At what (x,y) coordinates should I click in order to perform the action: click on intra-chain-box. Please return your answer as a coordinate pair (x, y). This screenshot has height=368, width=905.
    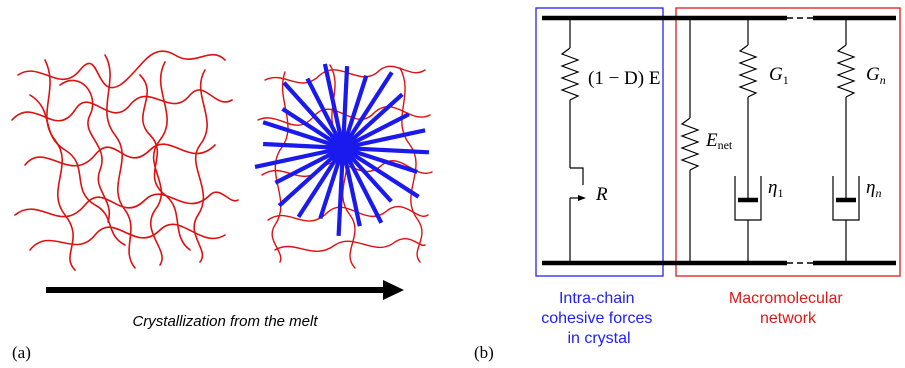
    Looking at the image, I should click on (599, 142).